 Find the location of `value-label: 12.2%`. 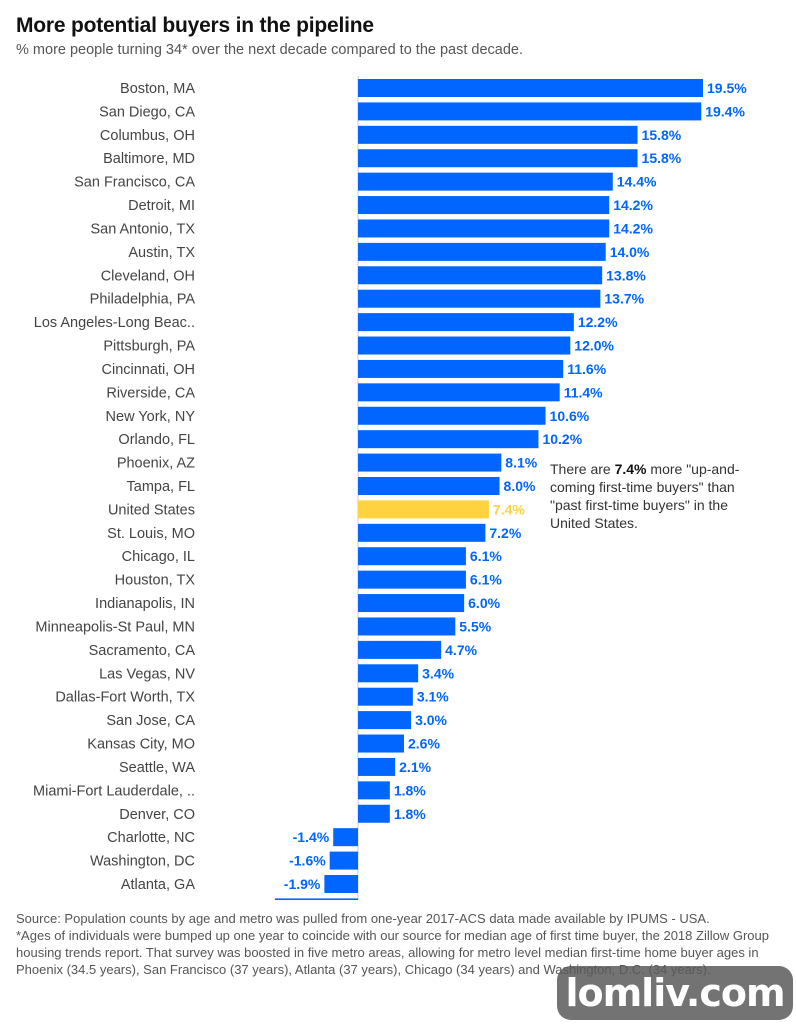

value-label: 12.2% is located at coordinates (598, 322).